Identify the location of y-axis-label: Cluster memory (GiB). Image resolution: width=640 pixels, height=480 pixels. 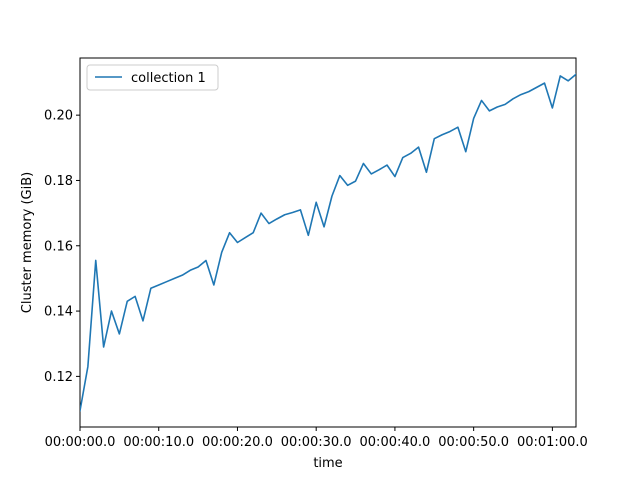
(27, 242).